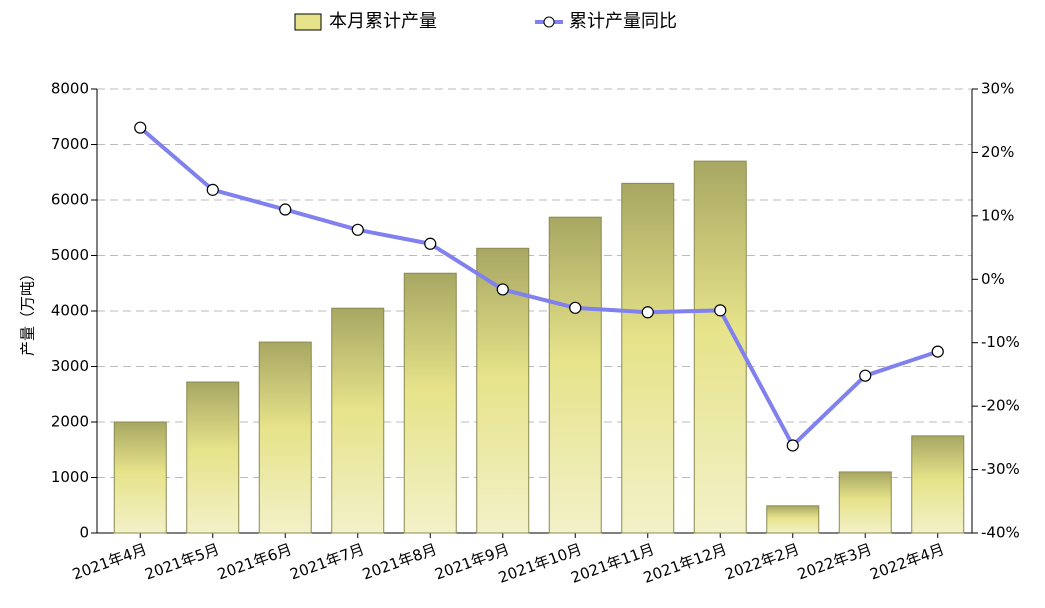  What do you see at coordinates (1000, 469) in the screenshot?
I see `y2-tick-label: -30%` at bounding box center [1000, 469].